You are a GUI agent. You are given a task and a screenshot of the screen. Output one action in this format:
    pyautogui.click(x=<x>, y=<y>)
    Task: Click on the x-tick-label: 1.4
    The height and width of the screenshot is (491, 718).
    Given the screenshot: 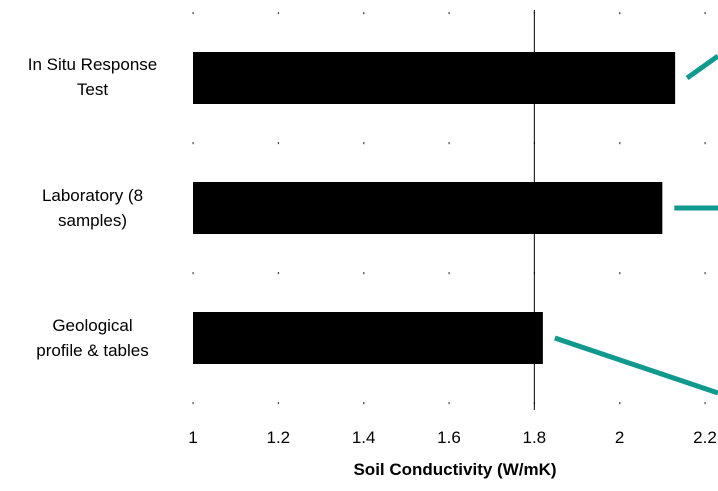 What is the action you would take?
    pyautogui.click(x=364, y=437)
    